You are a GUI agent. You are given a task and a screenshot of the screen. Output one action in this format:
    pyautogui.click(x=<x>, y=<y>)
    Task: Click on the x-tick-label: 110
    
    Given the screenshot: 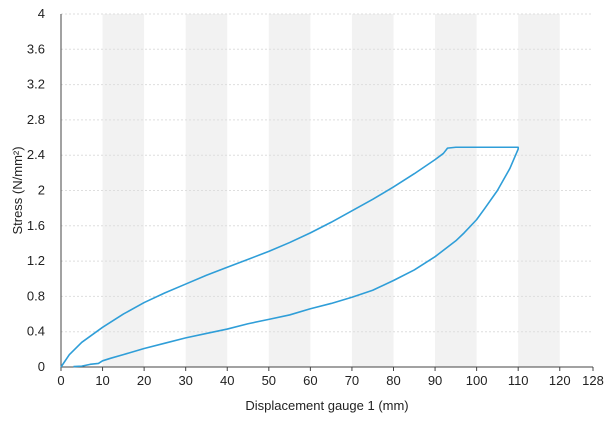 What is the action you would take?
    pyautogui.click(x=518, y=380)
    